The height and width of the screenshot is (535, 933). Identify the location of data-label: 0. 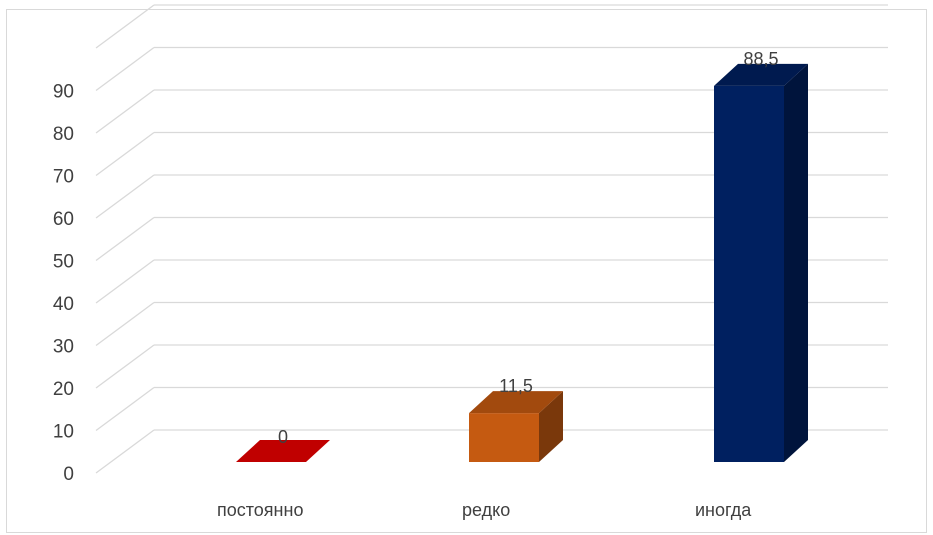
(283, 437).